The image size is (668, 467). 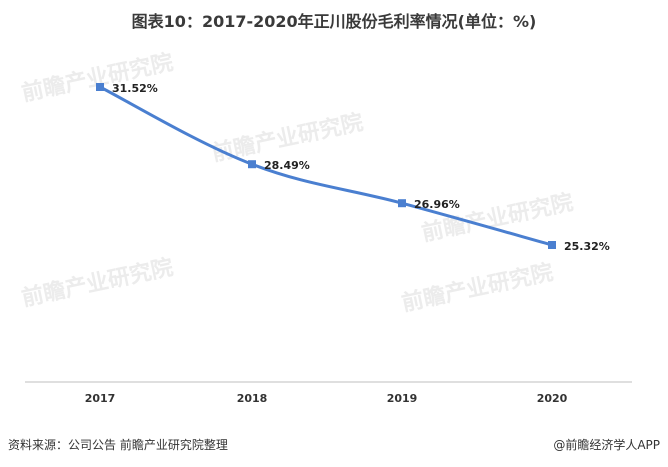 What do you see at coordinates (606, 445) in the screenshot?
I see `brand-label: @前瞻经济学人APP` at bounding box center [606, 445].